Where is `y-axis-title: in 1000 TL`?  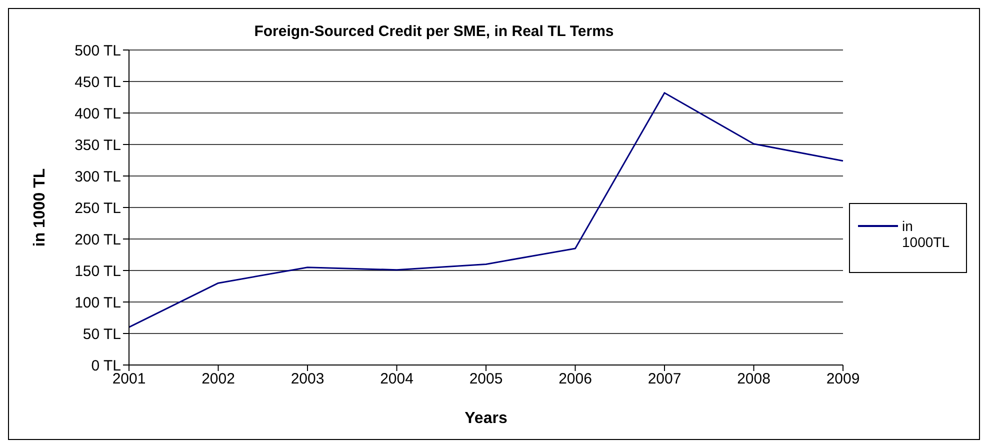
y-axis-title: in 1000 TL is located at coordinates (40, 207).